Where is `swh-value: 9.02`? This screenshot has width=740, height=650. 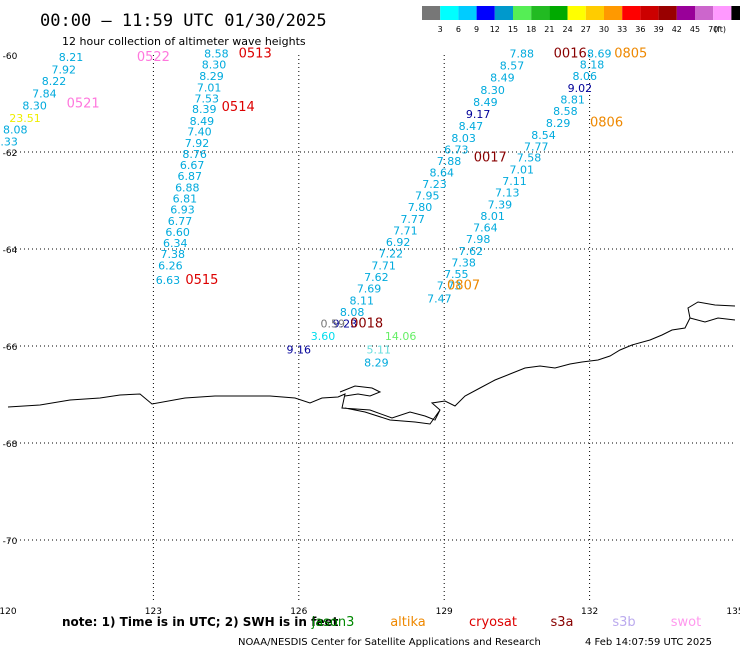 swh-value: 9.02 is located at coordinates (580, 88).